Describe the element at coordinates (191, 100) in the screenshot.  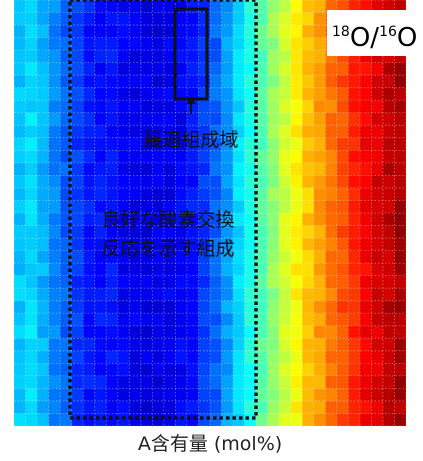
I see `optimal-region-arrowhead` at that location.